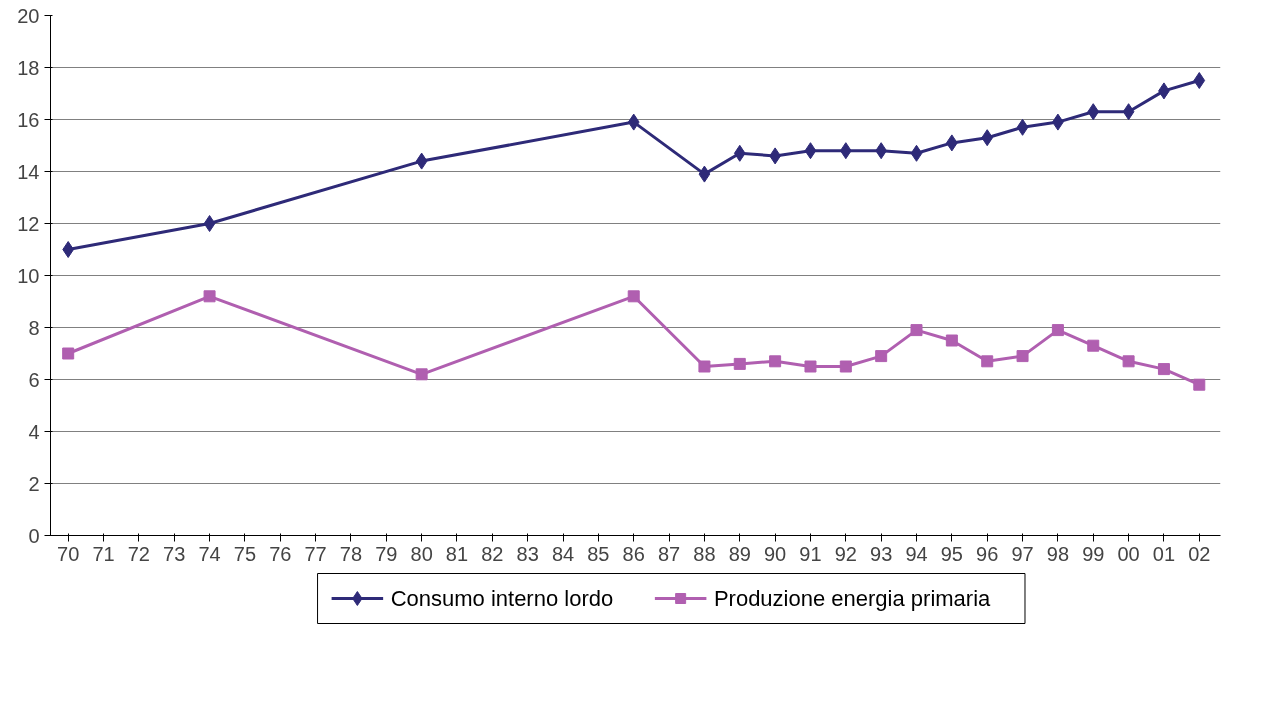 The width and height of the screenshot is (1279, 709). What do you see at coordinates (28, 275) in the screenshot?
I see `y-tick-label: 10` at bounding box center [28, 275].